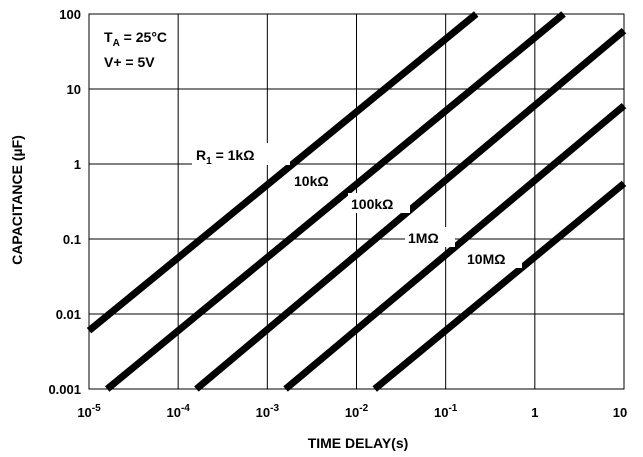 The width and height of the screenshot is (643, 457). What do you see at coordinates (446, 411) in the screenshot?
I see `x-tick-label: 10⁻¹` at bounding box center [446, 411].